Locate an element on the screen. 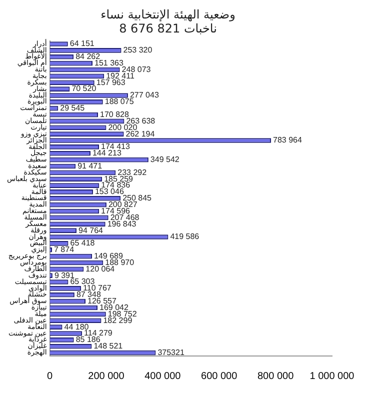 The image size is (376, 400). data-label: 84 262 is located at coordinates (88, 57).